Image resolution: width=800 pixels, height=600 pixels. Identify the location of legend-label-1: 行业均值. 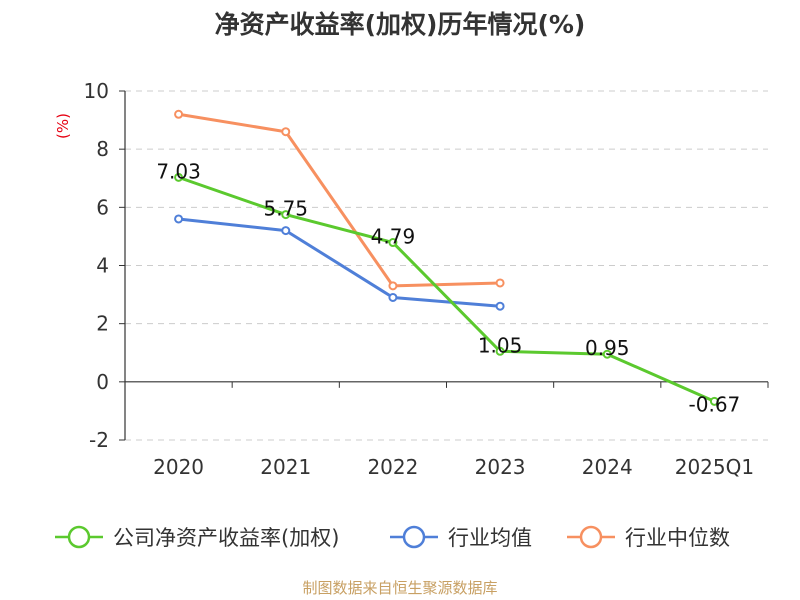
(490, 538).